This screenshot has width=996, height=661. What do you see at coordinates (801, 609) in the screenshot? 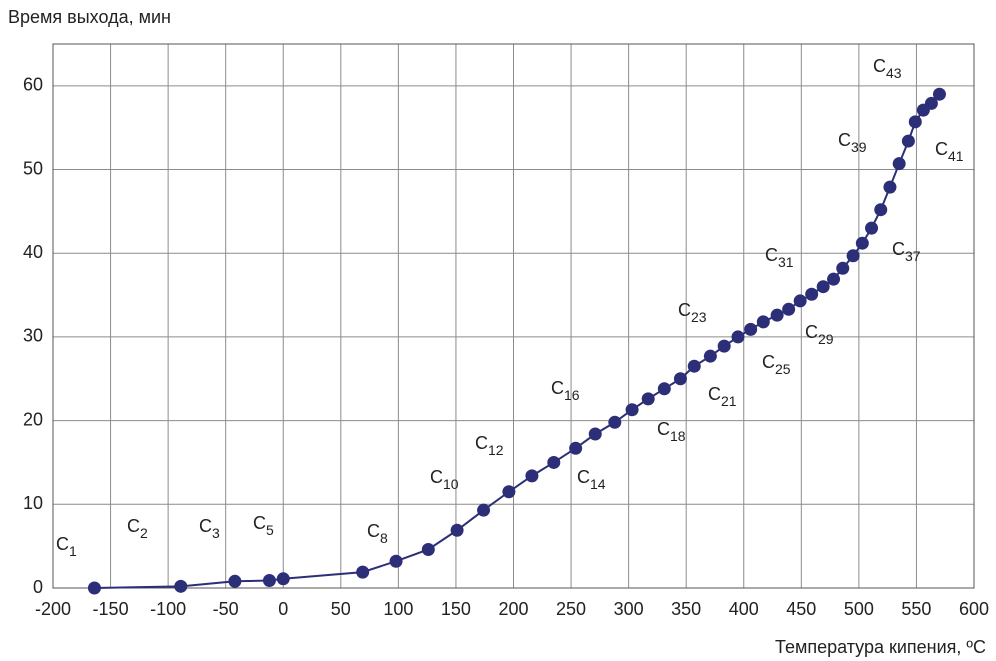
I see `x-tick-label: 450` at bounding box center [801, 609].